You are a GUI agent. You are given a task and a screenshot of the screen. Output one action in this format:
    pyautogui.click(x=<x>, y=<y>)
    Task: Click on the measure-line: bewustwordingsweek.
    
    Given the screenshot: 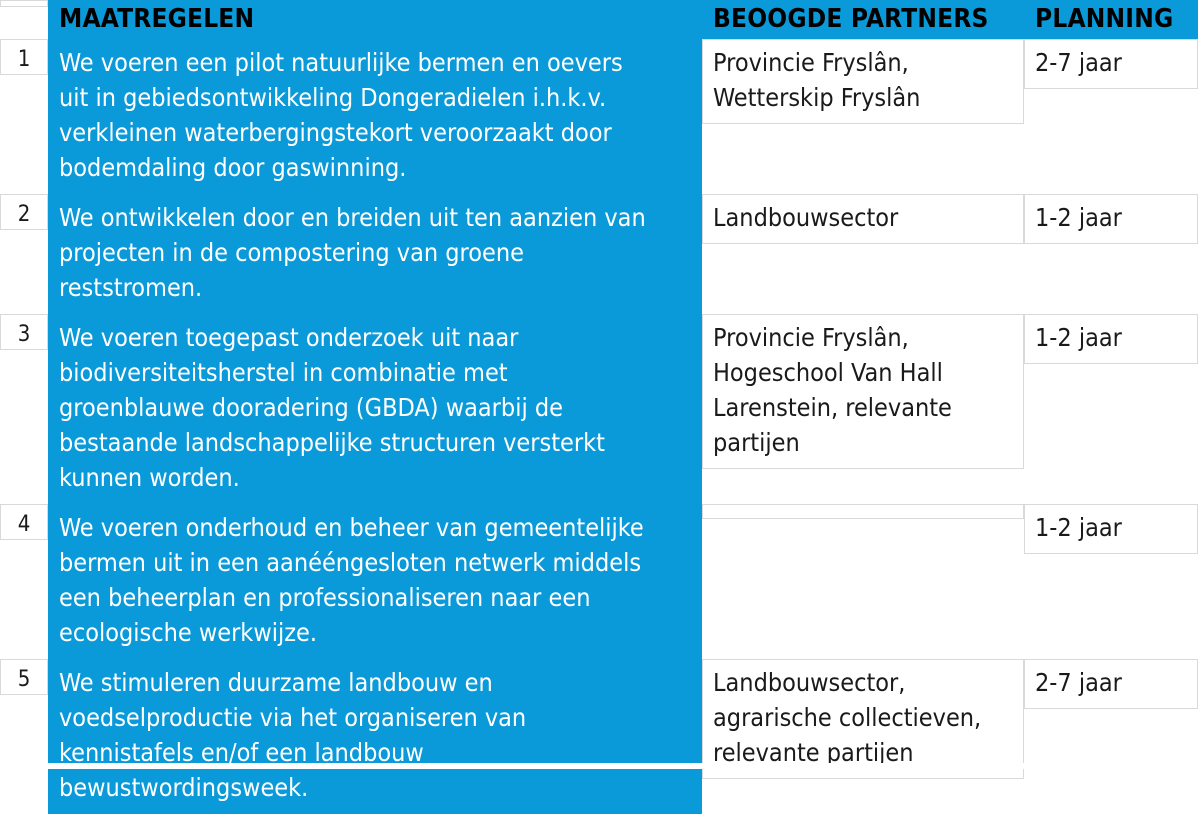 What is the action you would take?
    pyautogui.click(x=184, y=787)
    